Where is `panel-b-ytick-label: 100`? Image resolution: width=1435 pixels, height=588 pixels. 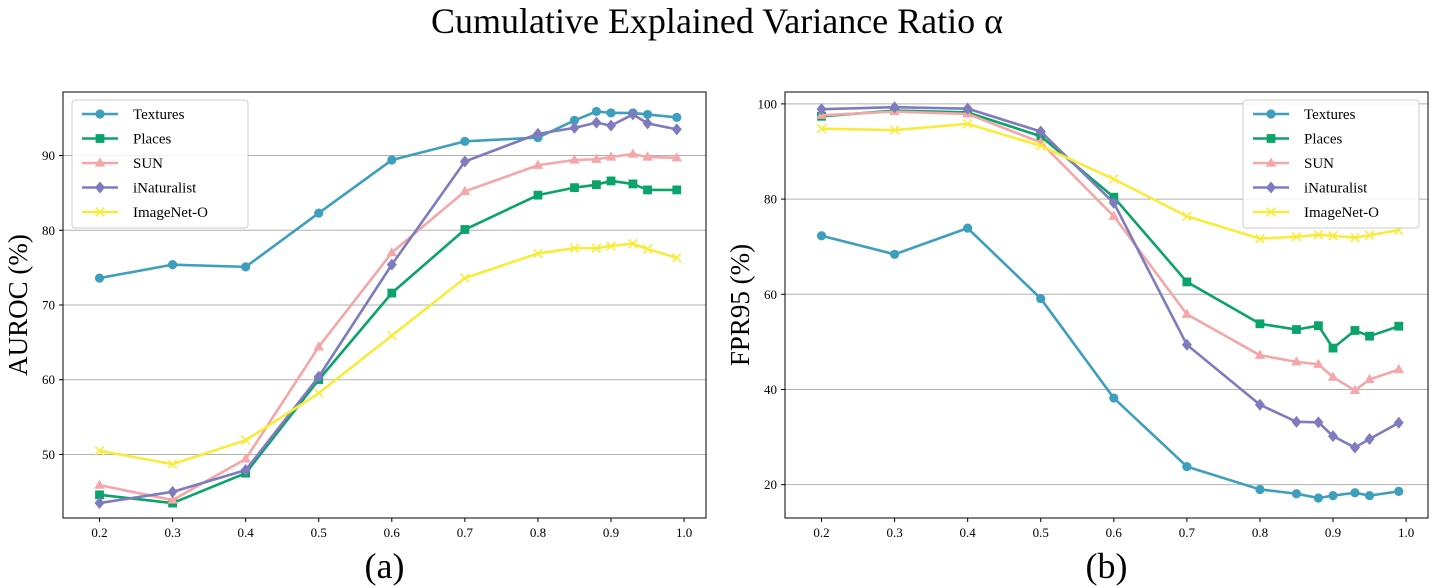
panel-b-ytick-label: 100 is located at coordinates (768, 103).